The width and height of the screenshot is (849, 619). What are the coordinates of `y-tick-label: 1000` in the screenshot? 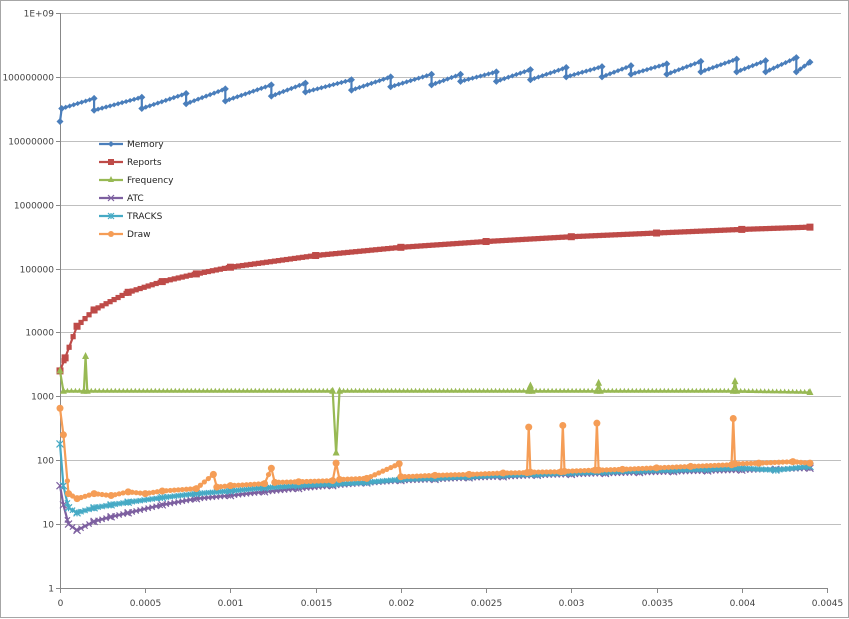 It's located at (42, 398).